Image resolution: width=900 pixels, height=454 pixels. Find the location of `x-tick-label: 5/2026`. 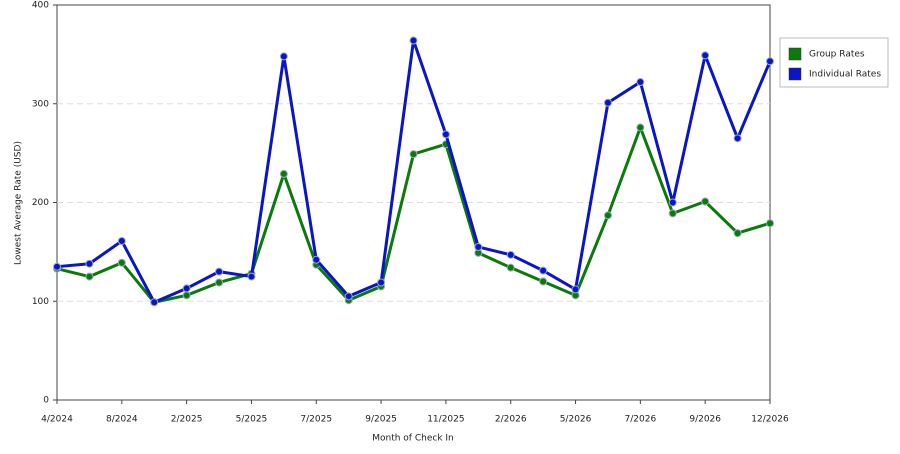

x-tick-label: 5/2026 is located at coordinates (576, 420).